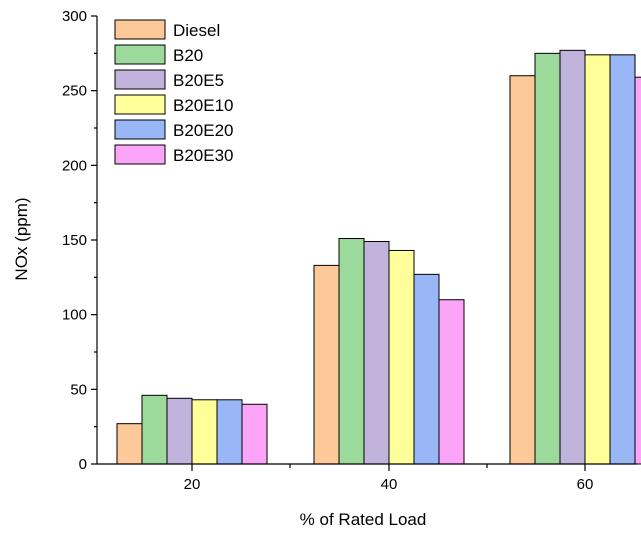 This screenshot has height=533, width=641. I want to click on legend-label-b20e5: B20E5, so click(198, 80).